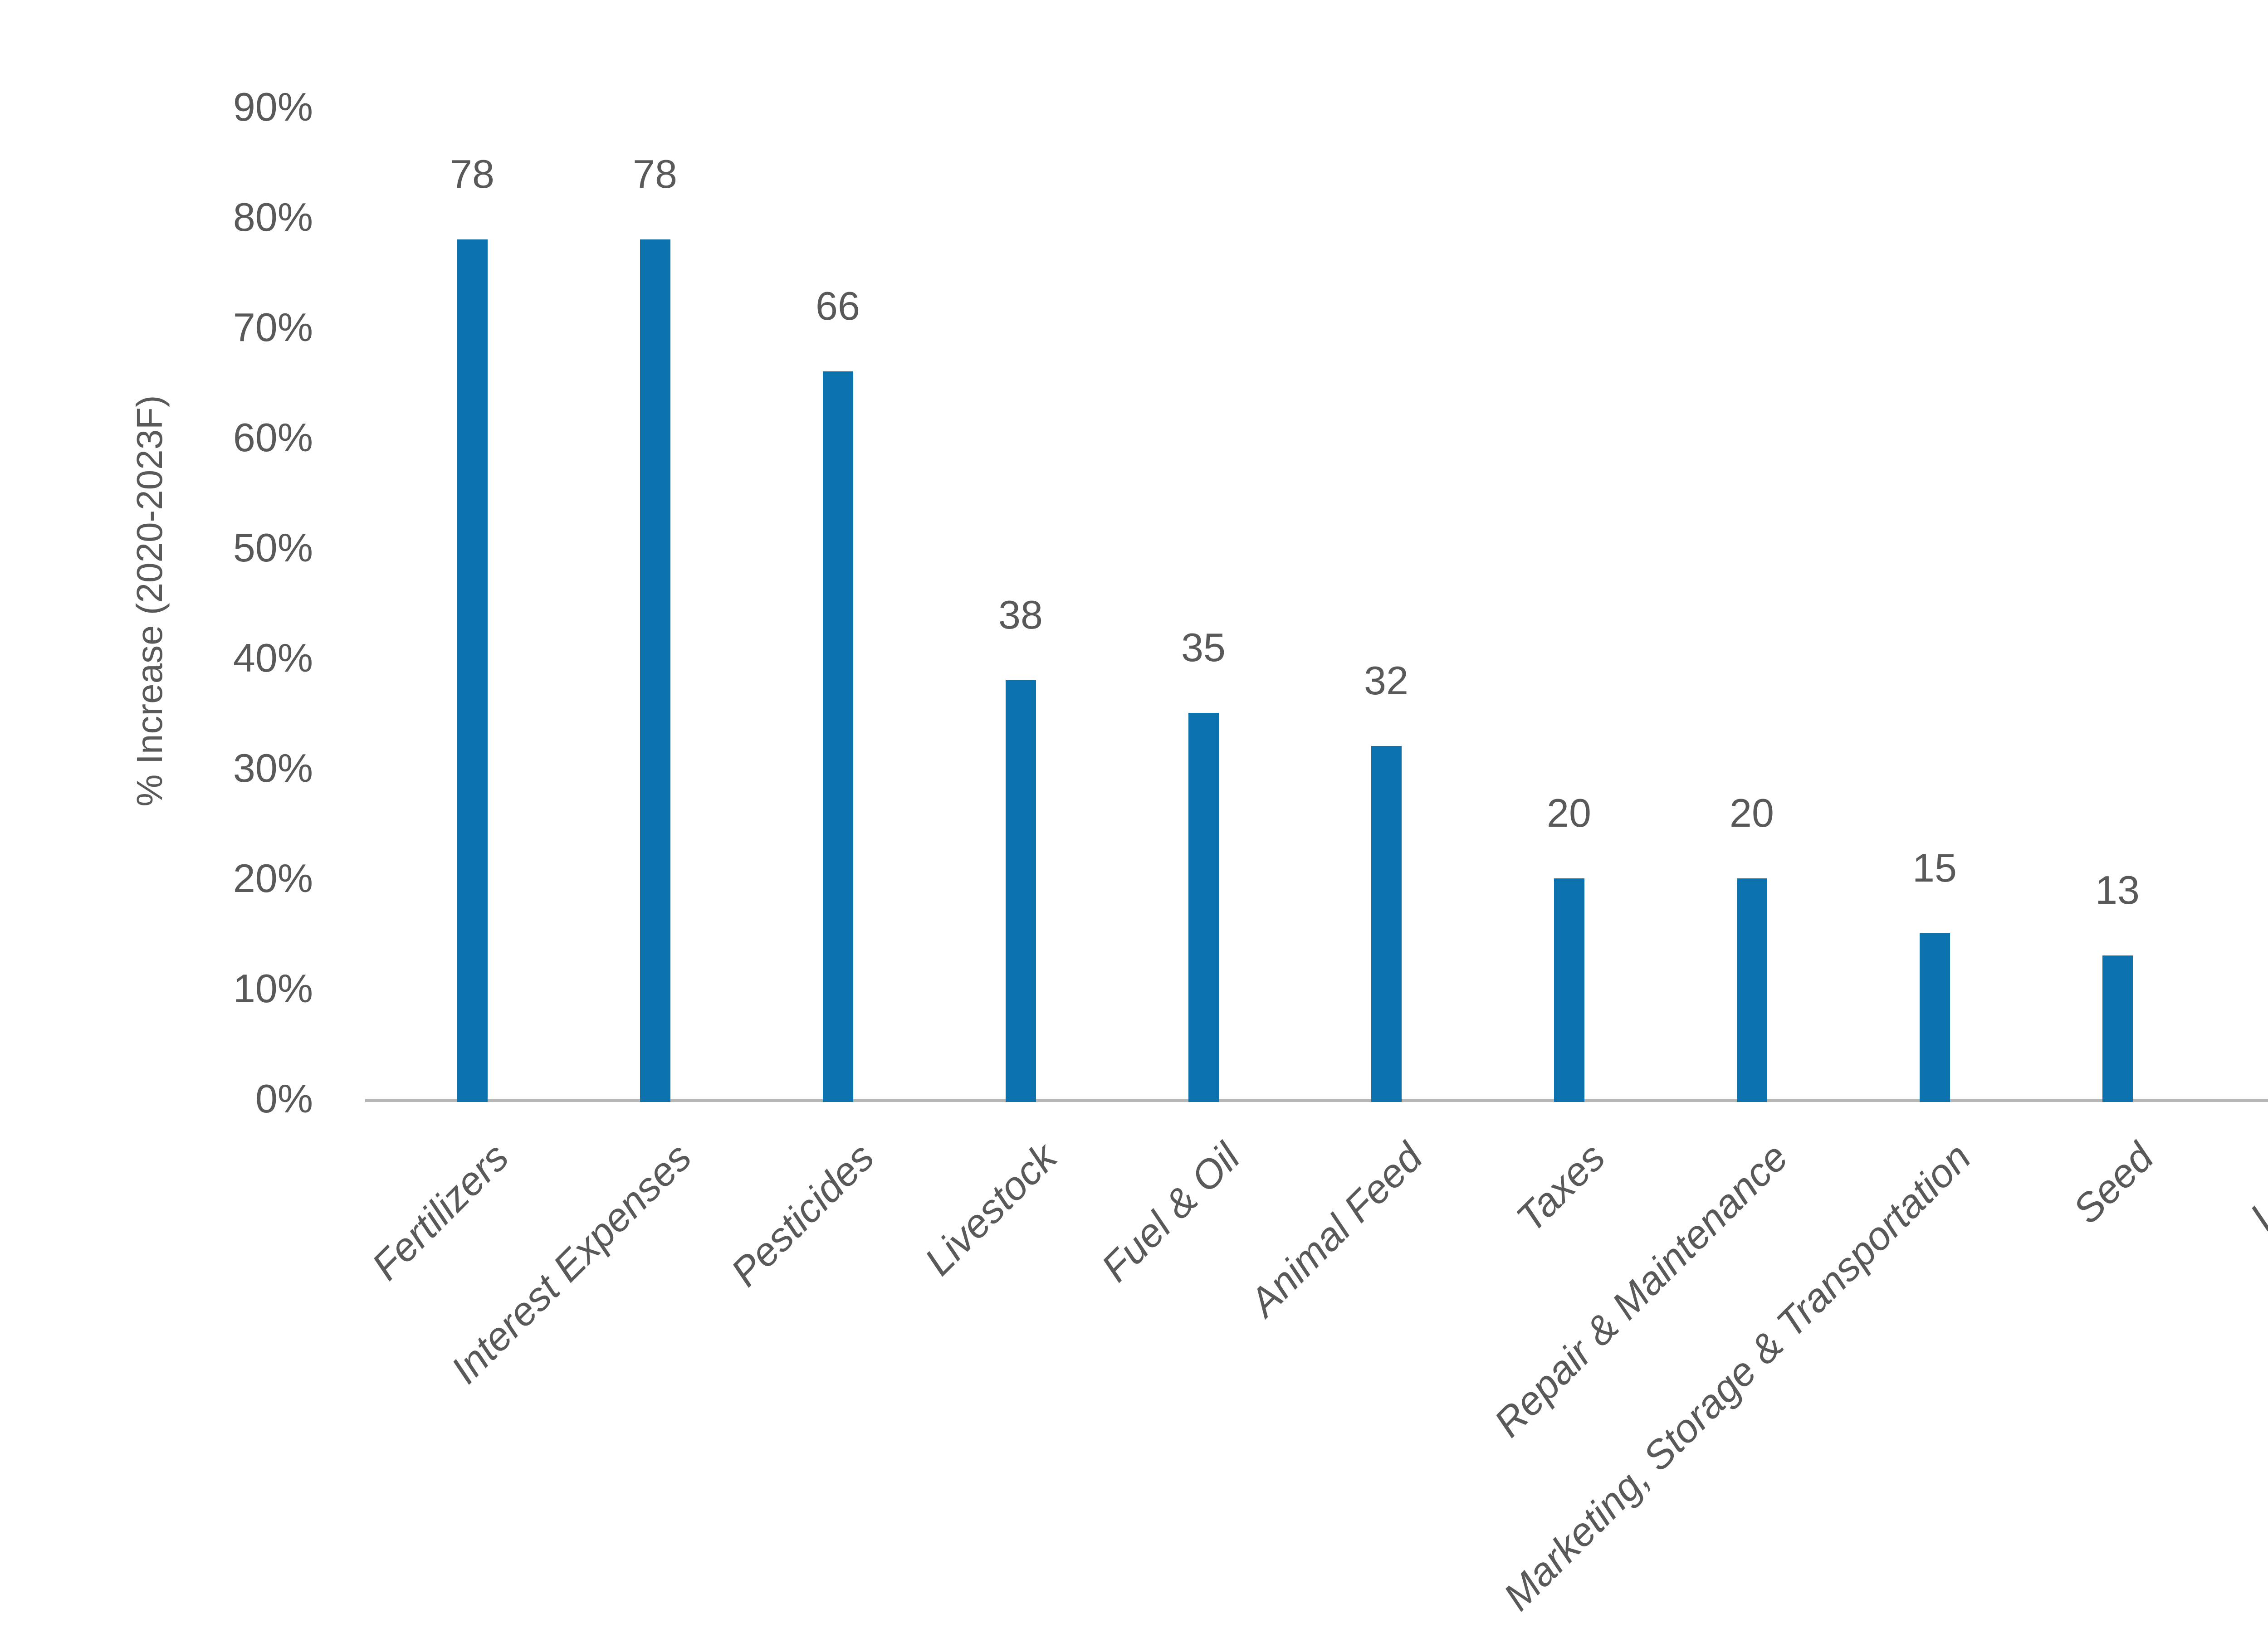 Image resolution: width=2268 pixels, height=1628 pixels. What do you see at coordinates (440, 1211) in the screenshot?
I see `category-label: Fertilizers` at bounding box center [440, 1211].